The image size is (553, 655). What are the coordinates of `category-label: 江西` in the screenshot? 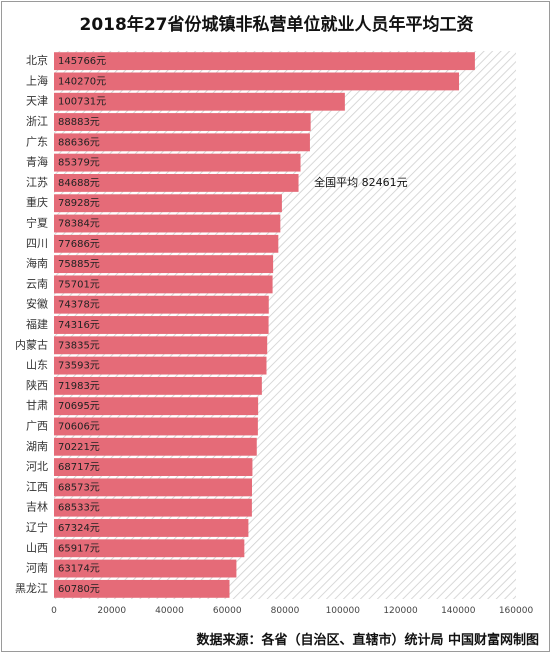 It's located at (37, 486).